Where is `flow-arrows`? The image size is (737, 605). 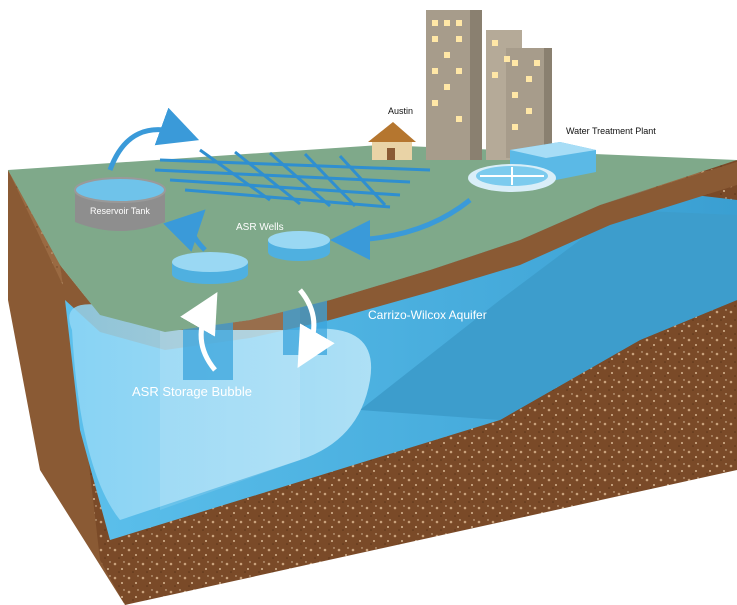
flow-arrows is located at coordinates (289, 183).